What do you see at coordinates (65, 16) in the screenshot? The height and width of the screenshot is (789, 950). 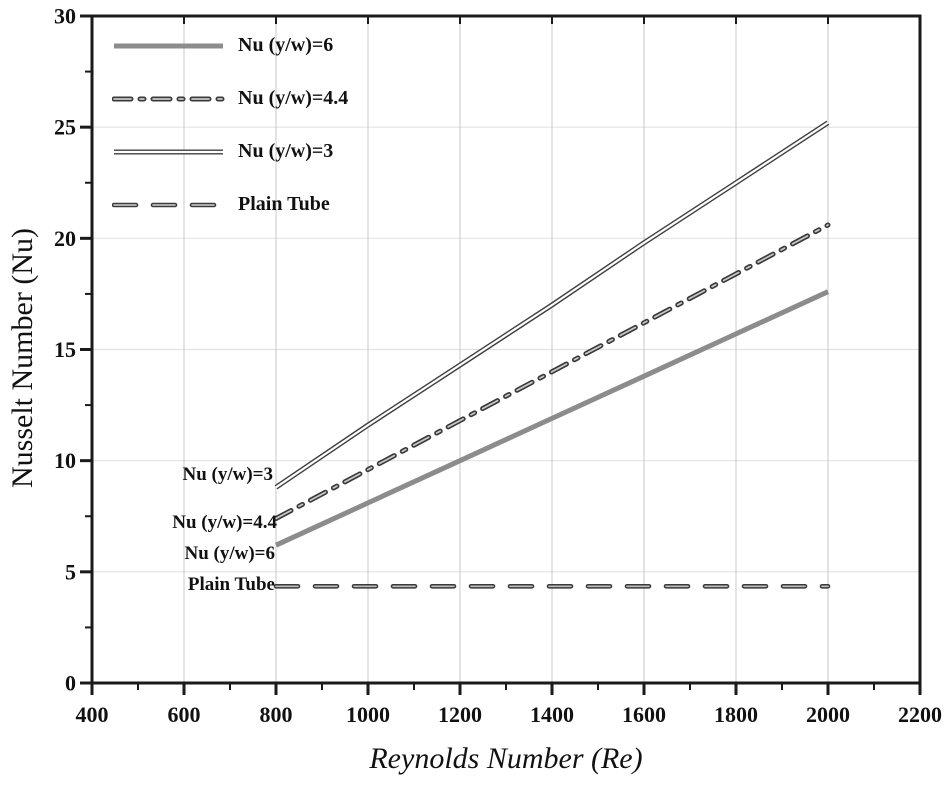 I see `y-tick-label: 30` at bounding box center [65, 16].